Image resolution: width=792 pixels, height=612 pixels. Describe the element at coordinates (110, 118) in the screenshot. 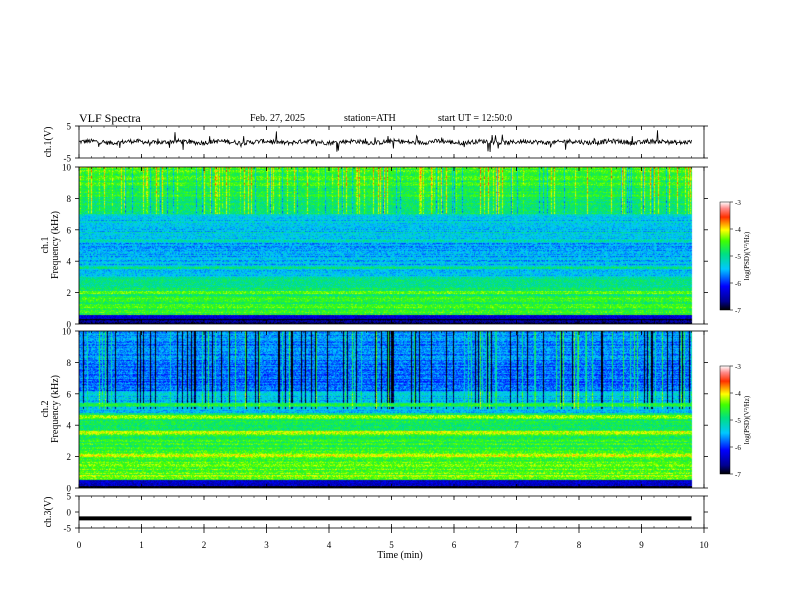

I see `chart-title: VLF Spectra` at that location.